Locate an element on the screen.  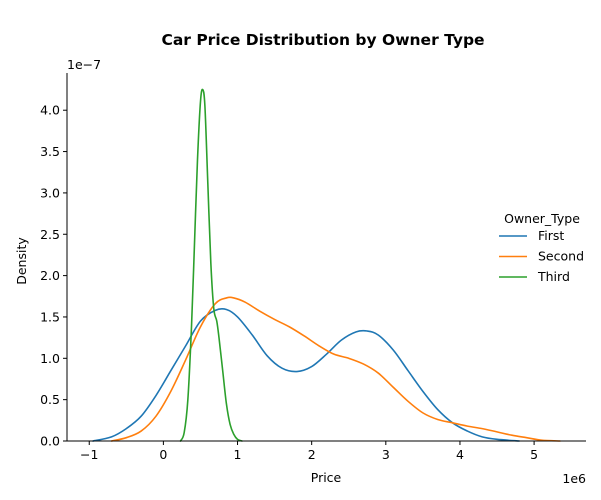
x-tick-label: 4 is located at coordinates (460, 454).